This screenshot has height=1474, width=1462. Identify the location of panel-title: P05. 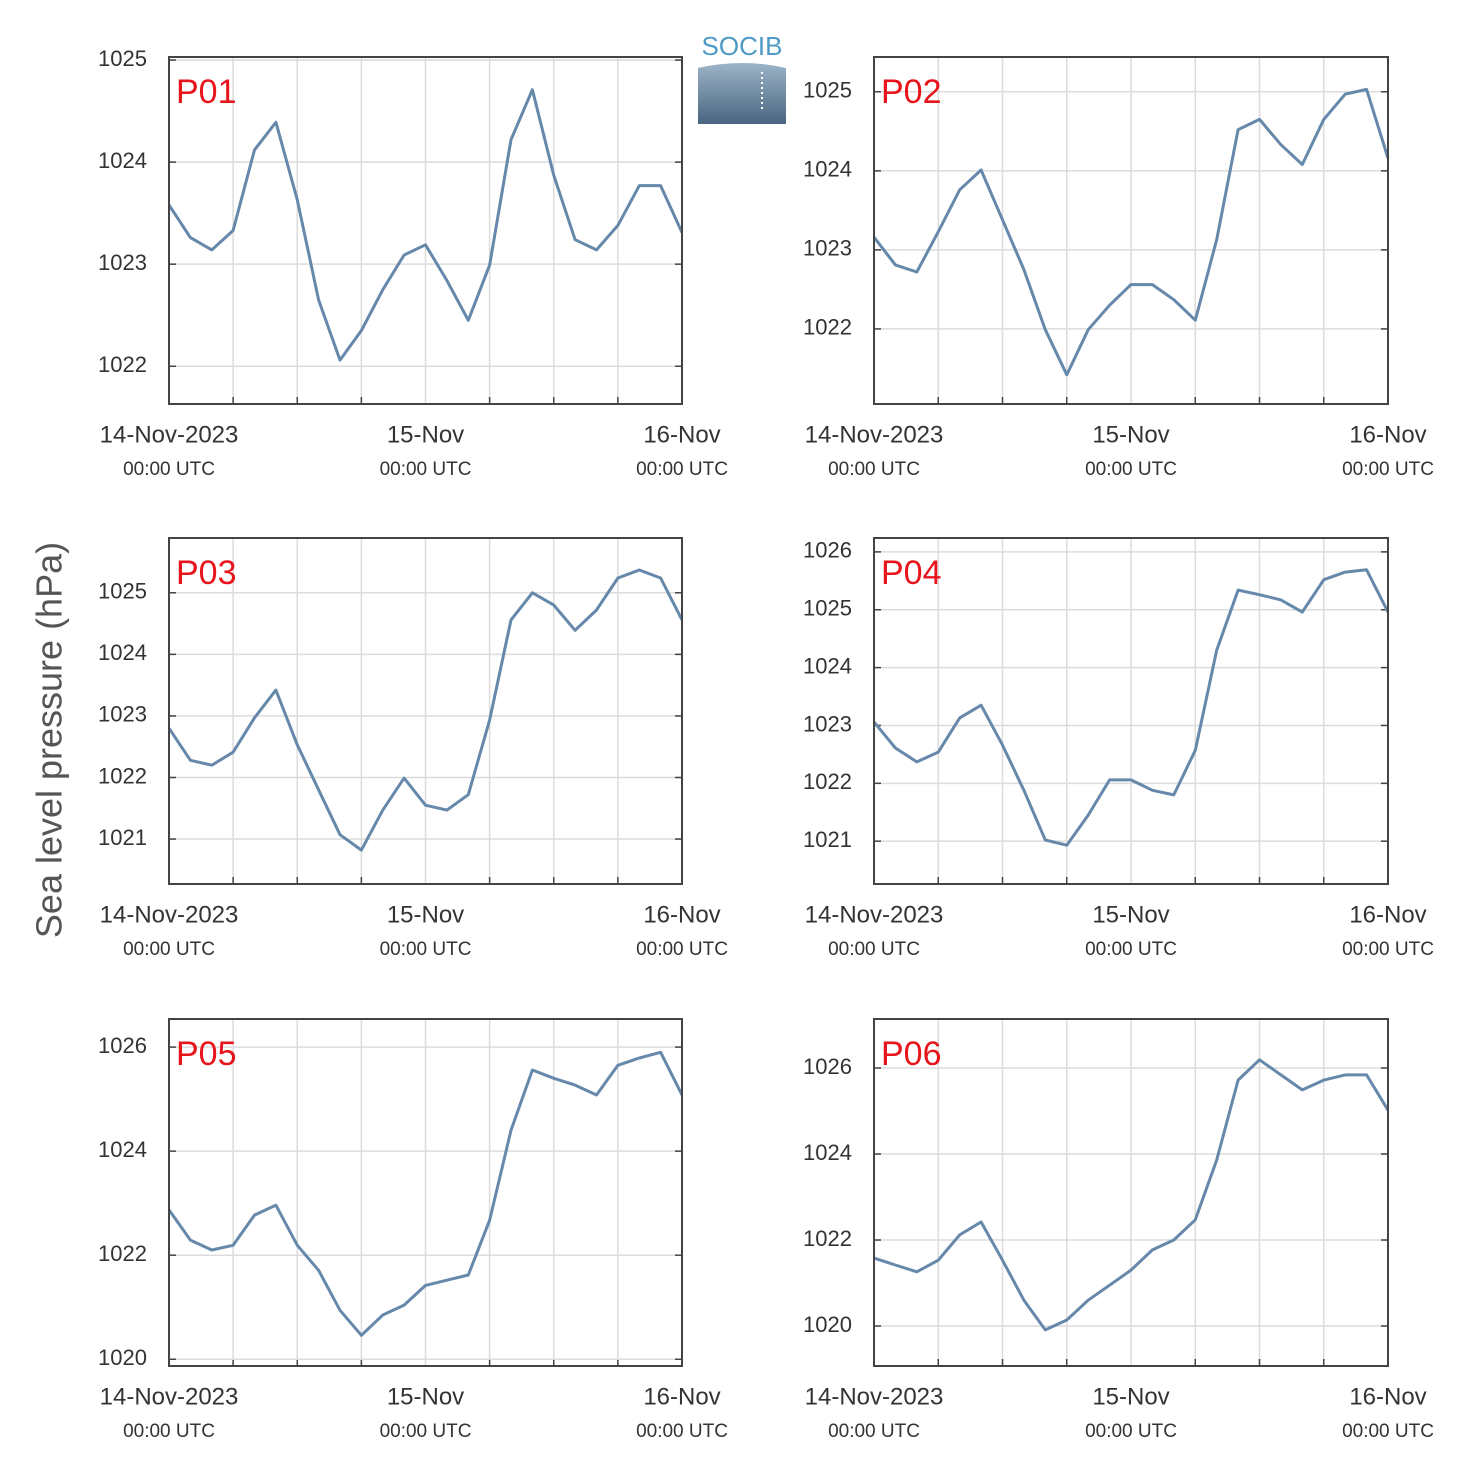
(206, 1054).